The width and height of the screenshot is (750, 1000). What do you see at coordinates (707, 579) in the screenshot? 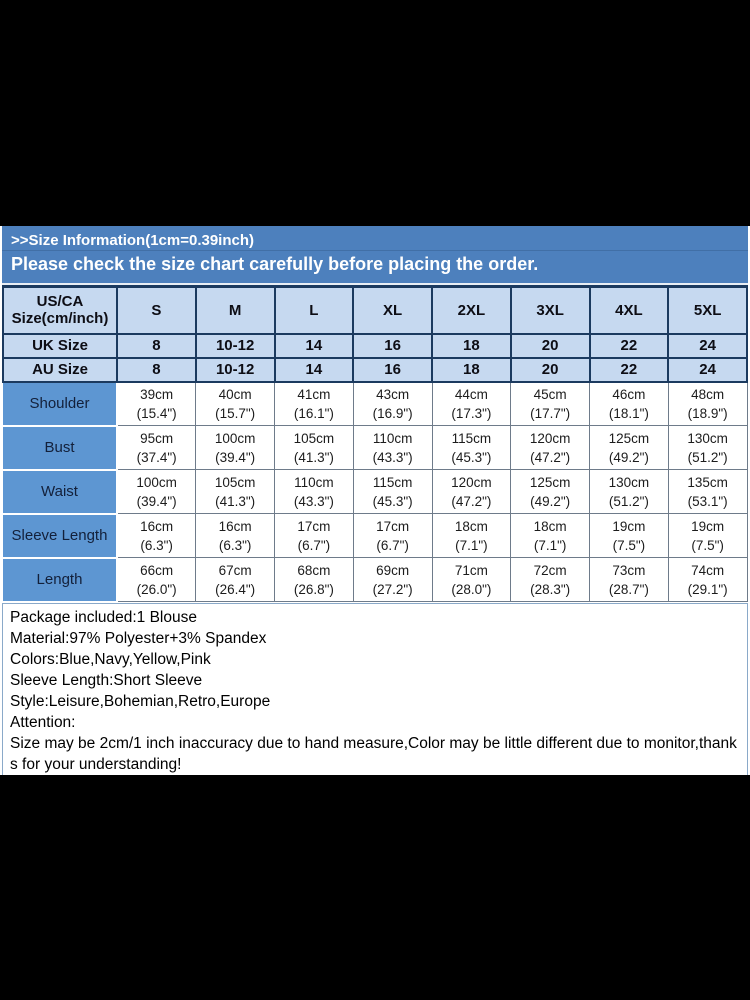
I see `size-value-cell: 74cm (29.1")` at bounding box center [707, 579].